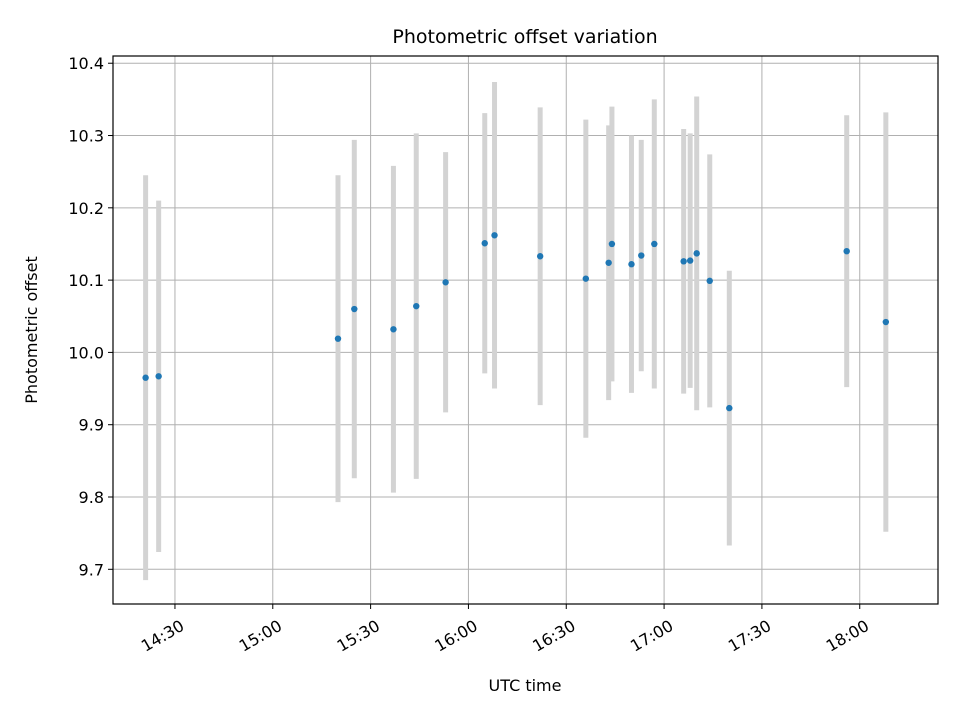 The image size is (960, 720). What do you see at coordinates (86, 63) in the screenshot?
I see `y-tick-label: 10.4` at bounding box center [86, 63].